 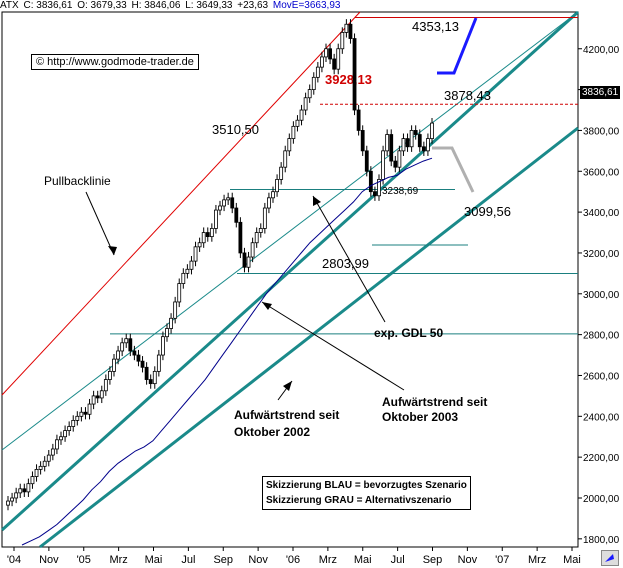 I want to click on y-tick-label: 1800,00, so click(x=601, y=540).